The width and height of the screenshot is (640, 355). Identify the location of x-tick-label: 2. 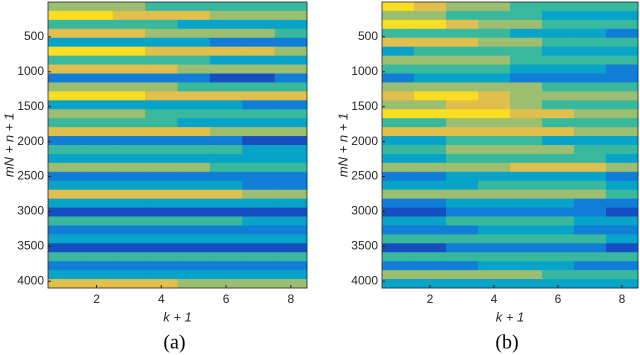
(96, 299).